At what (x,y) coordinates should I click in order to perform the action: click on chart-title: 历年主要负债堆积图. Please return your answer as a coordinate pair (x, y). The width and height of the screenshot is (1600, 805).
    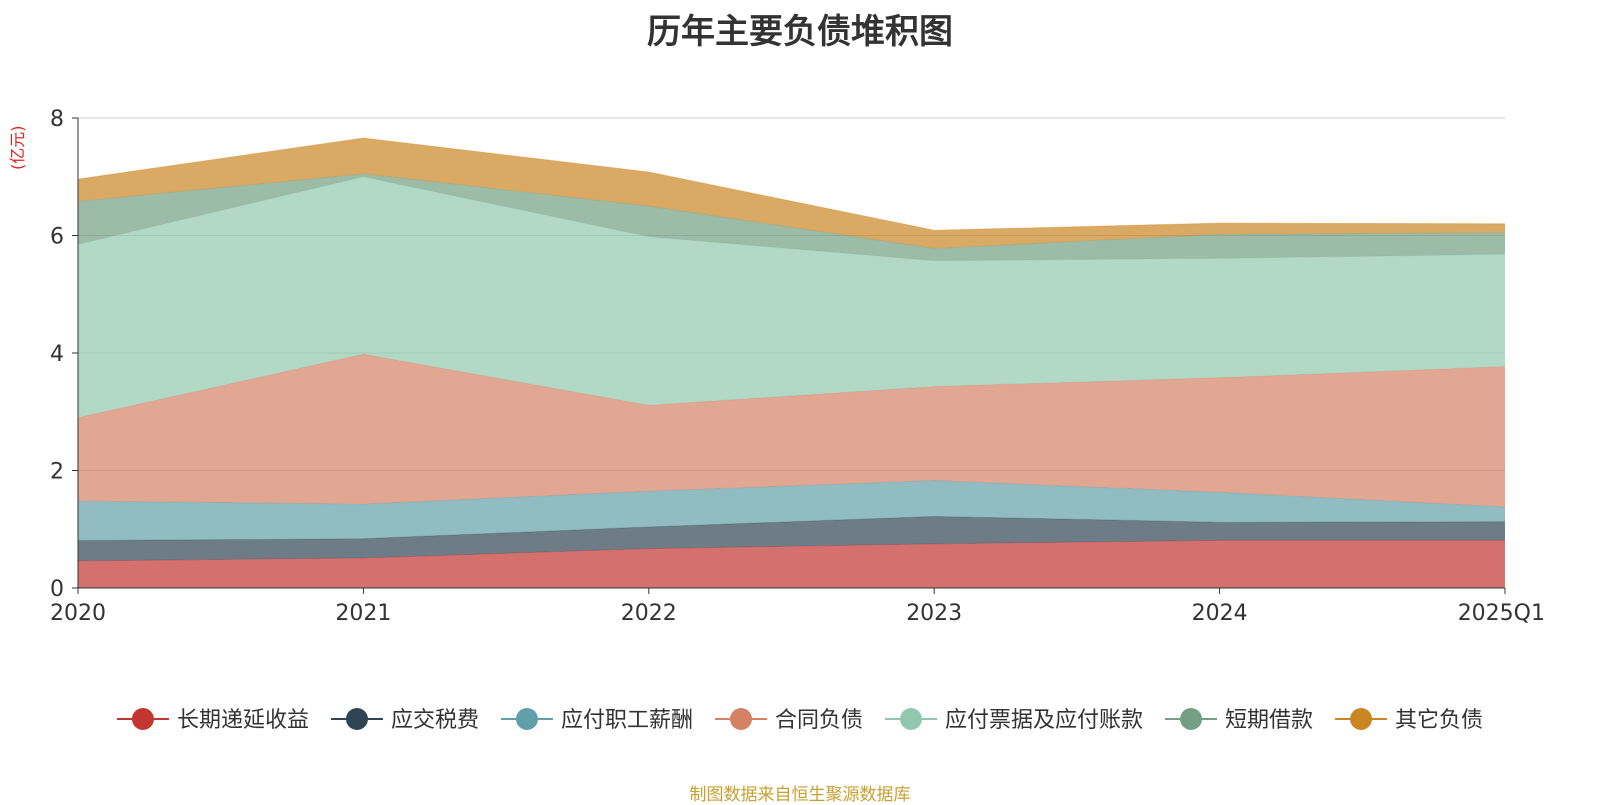
    Looking at the image, I should click on (800, 32).